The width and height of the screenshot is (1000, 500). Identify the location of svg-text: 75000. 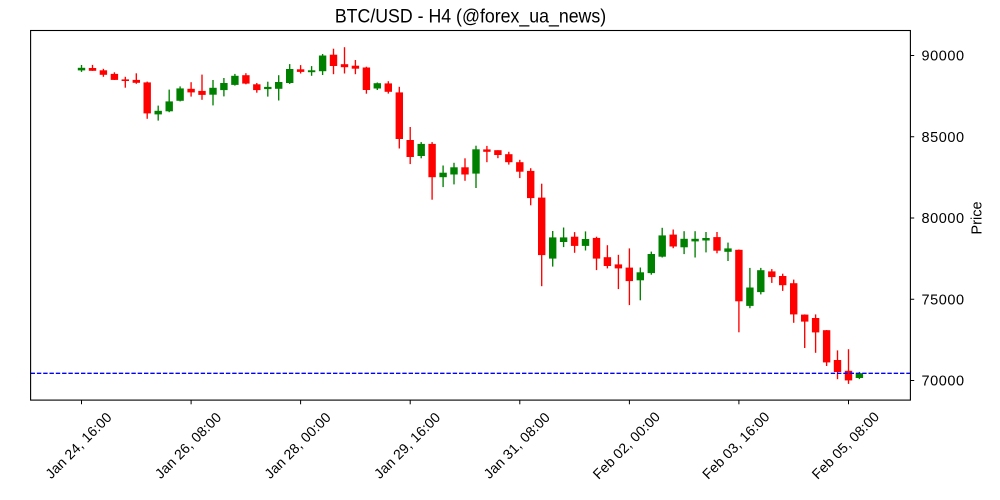
(943, 300).